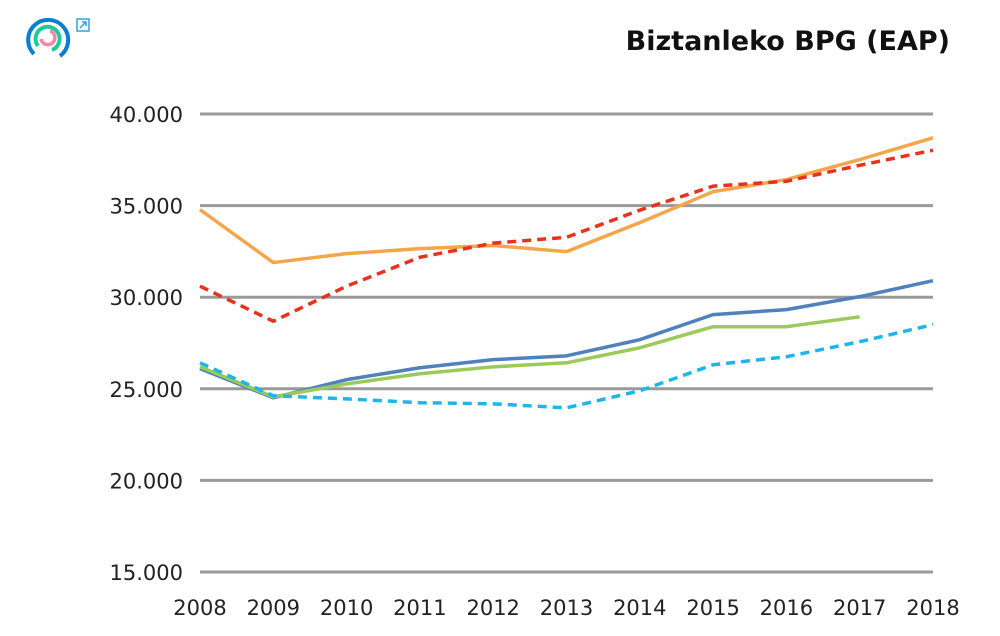 The width and height of the screenshot is (1000, 636). Describe the element at coordinates (146, 298) in the screenshot. I see `y-tick-label: 30.000` at that location.